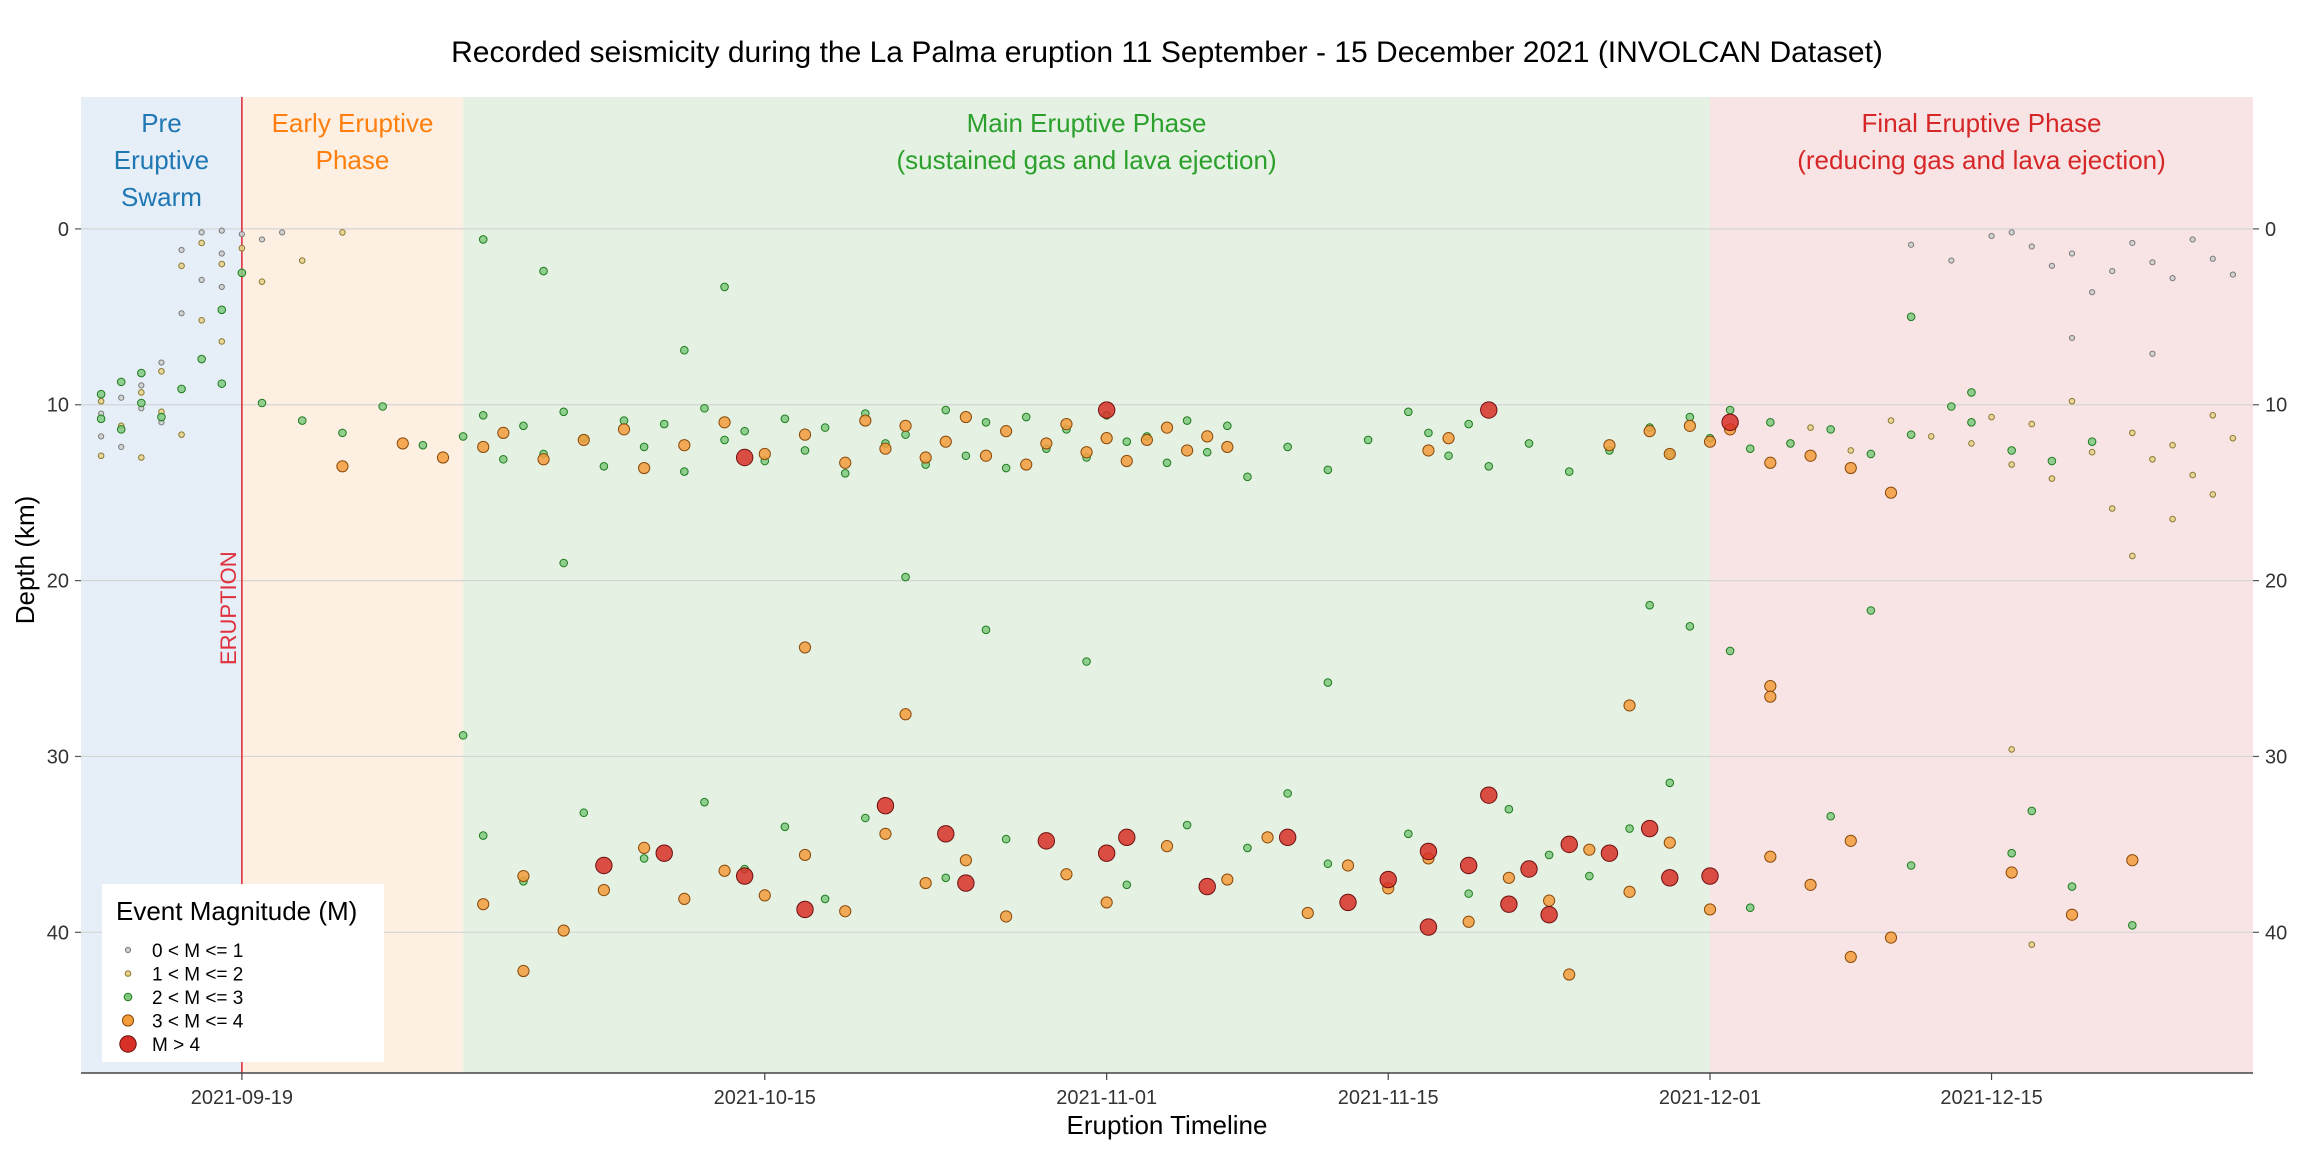 The height and width of the screenshot is (1152, 2304). What do you see at coordinates (242, 1098) in the screenshot?
I see `x-tick-label: 2021-09-19` at bounding box center [242, 1098].